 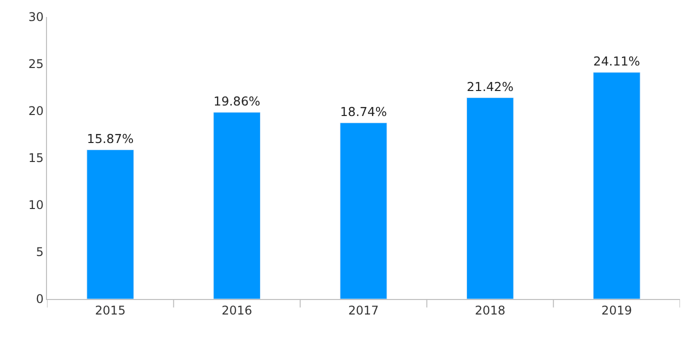 I want to click on y-tick-label: 10, so click(x=36, y=205).